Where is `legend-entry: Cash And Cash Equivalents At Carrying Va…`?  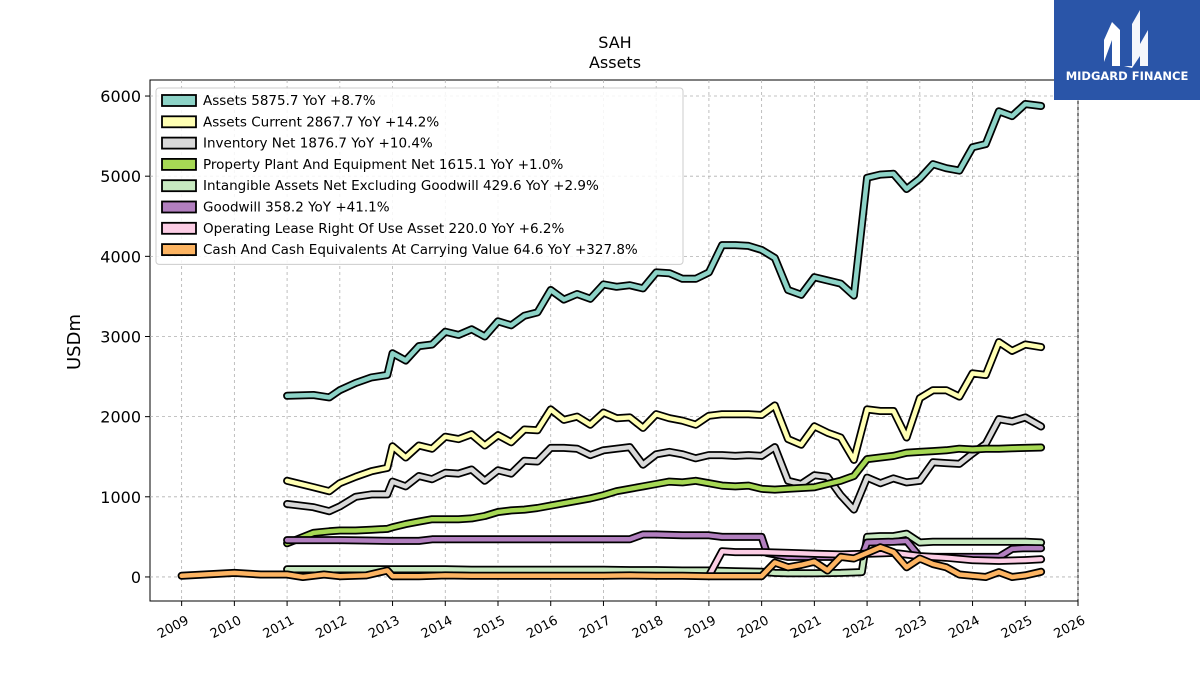
legend-entry: Cash And Cash Equivalents At Carrying Va… is located at coordinates (420, 250).